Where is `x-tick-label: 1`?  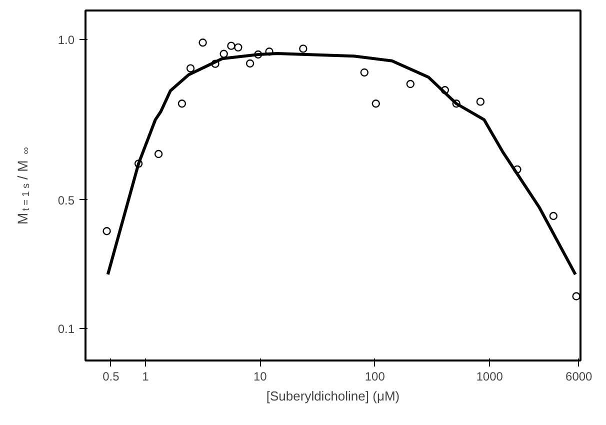 x-tick-label: 1 is located at coordinates (146, 377).